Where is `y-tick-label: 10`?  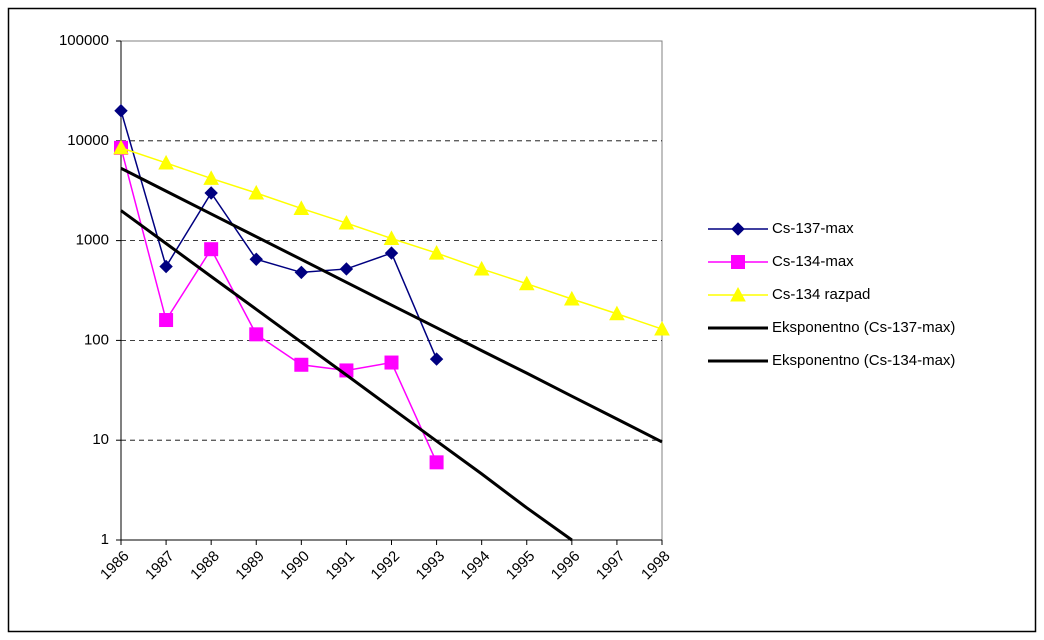
y-tick-label: 10 is located at coordinates (100, 439).